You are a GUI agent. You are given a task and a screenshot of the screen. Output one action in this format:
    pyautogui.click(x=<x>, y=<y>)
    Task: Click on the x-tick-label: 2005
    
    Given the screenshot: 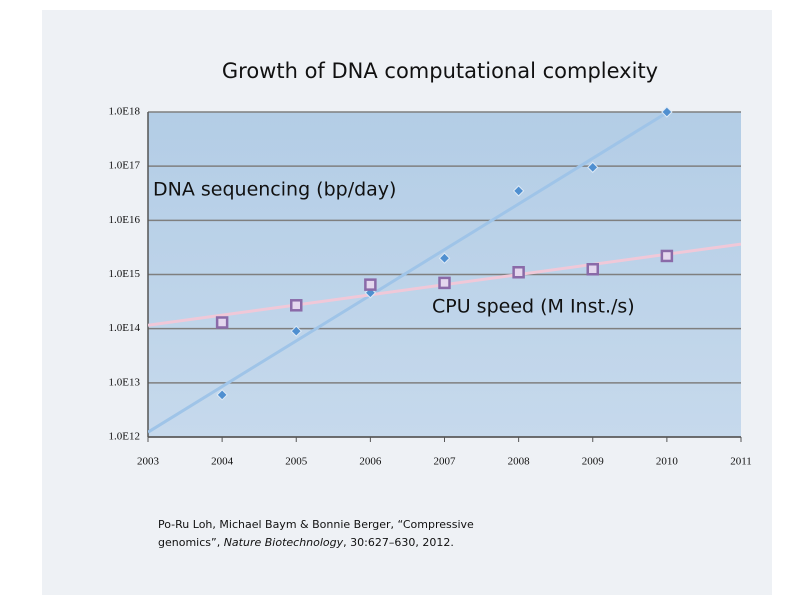 What is the action you would take?
    pyautogui.click(x=296, y=462)
    